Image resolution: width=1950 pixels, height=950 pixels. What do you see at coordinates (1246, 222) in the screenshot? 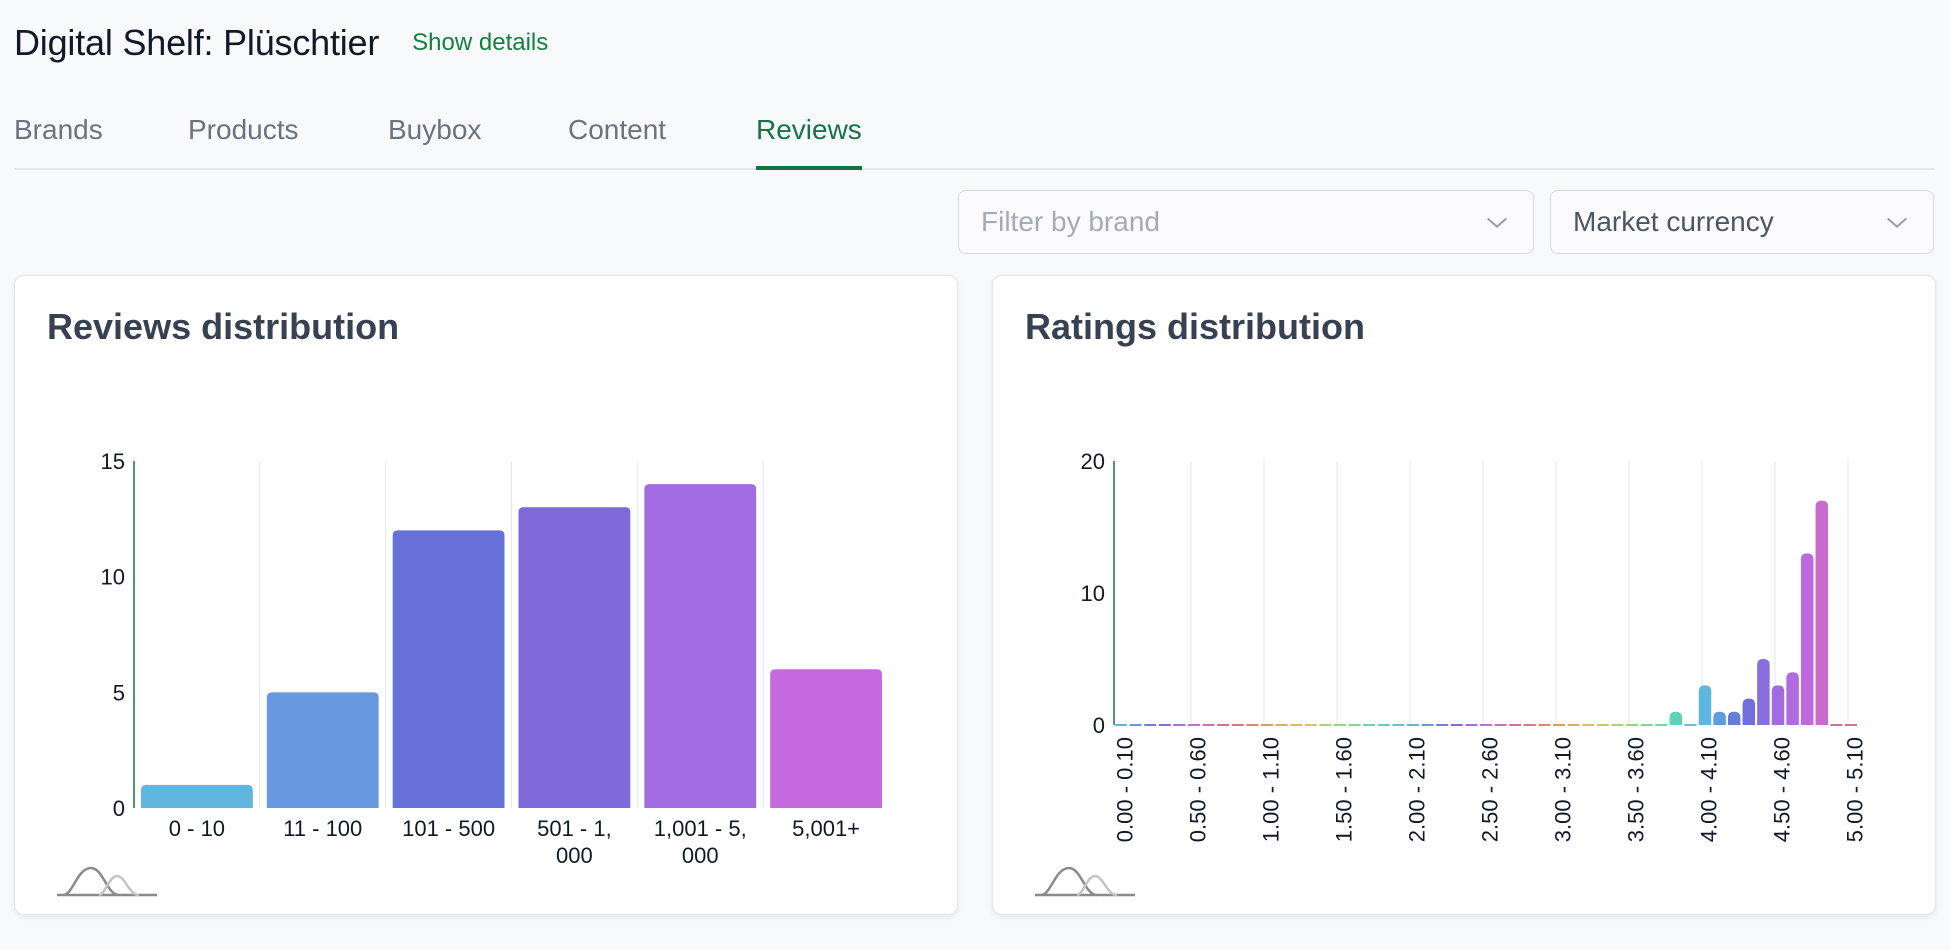
I see `brand-filter-select: Filter by brand` at bounding box center [1246, 222].